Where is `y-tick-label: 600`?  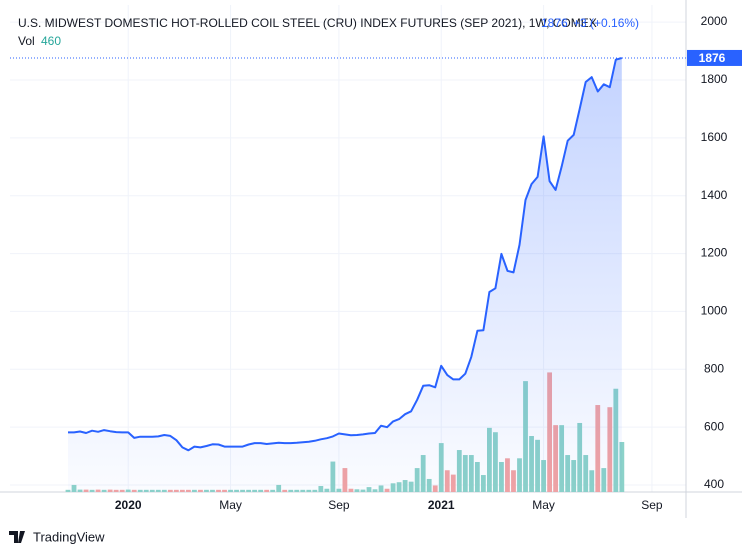
y-tick-label: 600 is located at coordinates (714, 426).